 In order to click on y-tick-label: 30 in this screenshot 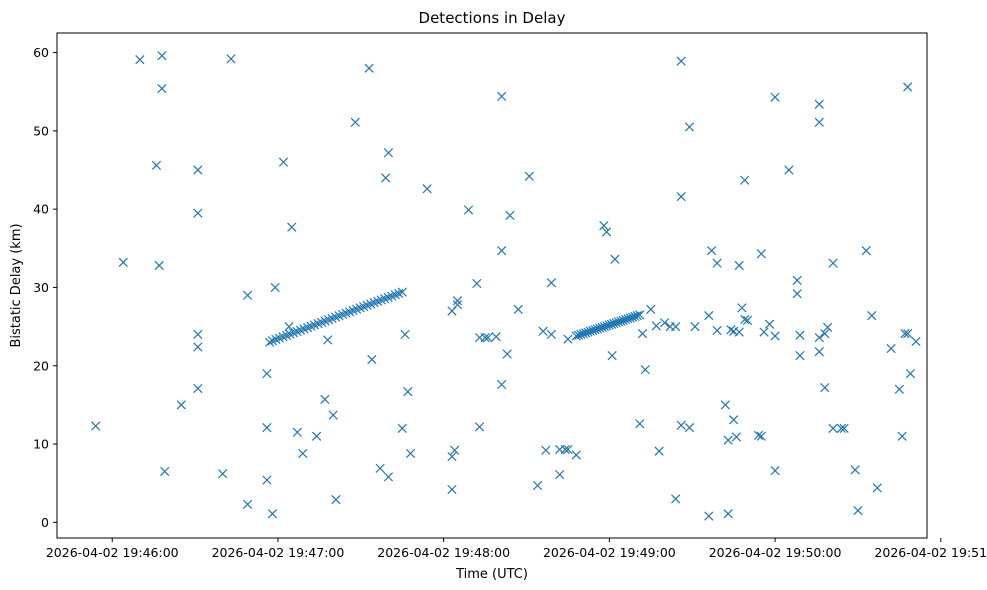, I will do `click(41, 287)`.